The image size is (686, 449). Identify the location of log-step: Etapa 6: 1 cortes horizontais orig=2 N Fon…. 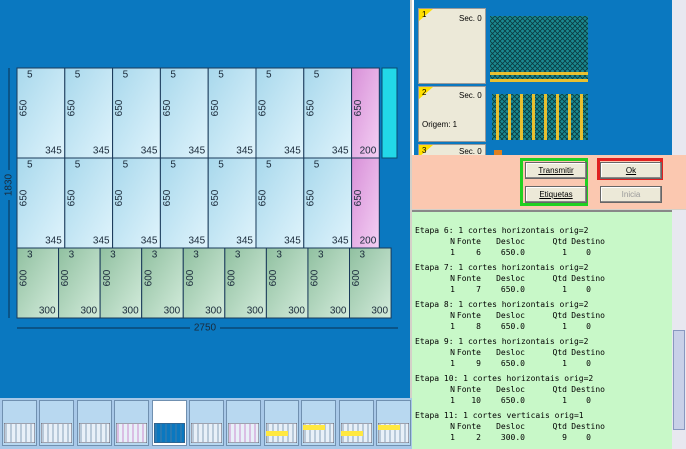
(543, 243).